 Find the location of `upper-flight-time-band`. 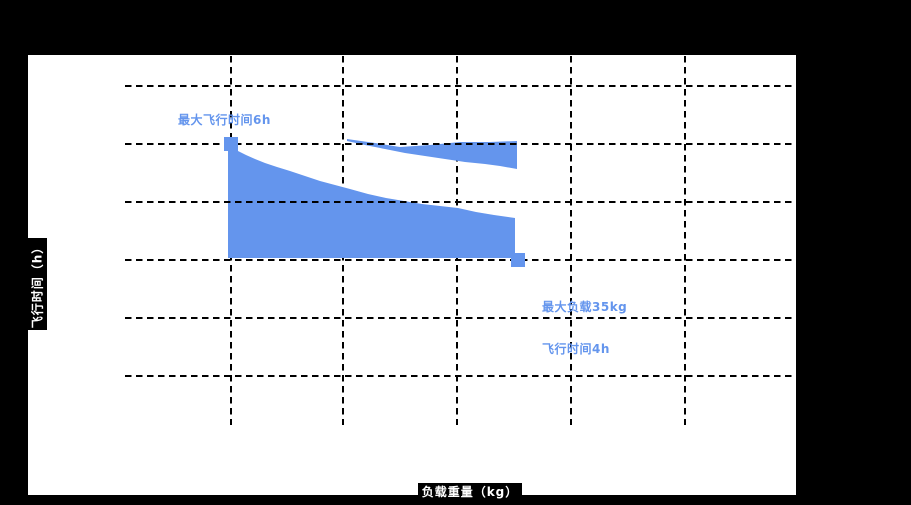

upper-flight-time-band is located at coordinates (432, 154).